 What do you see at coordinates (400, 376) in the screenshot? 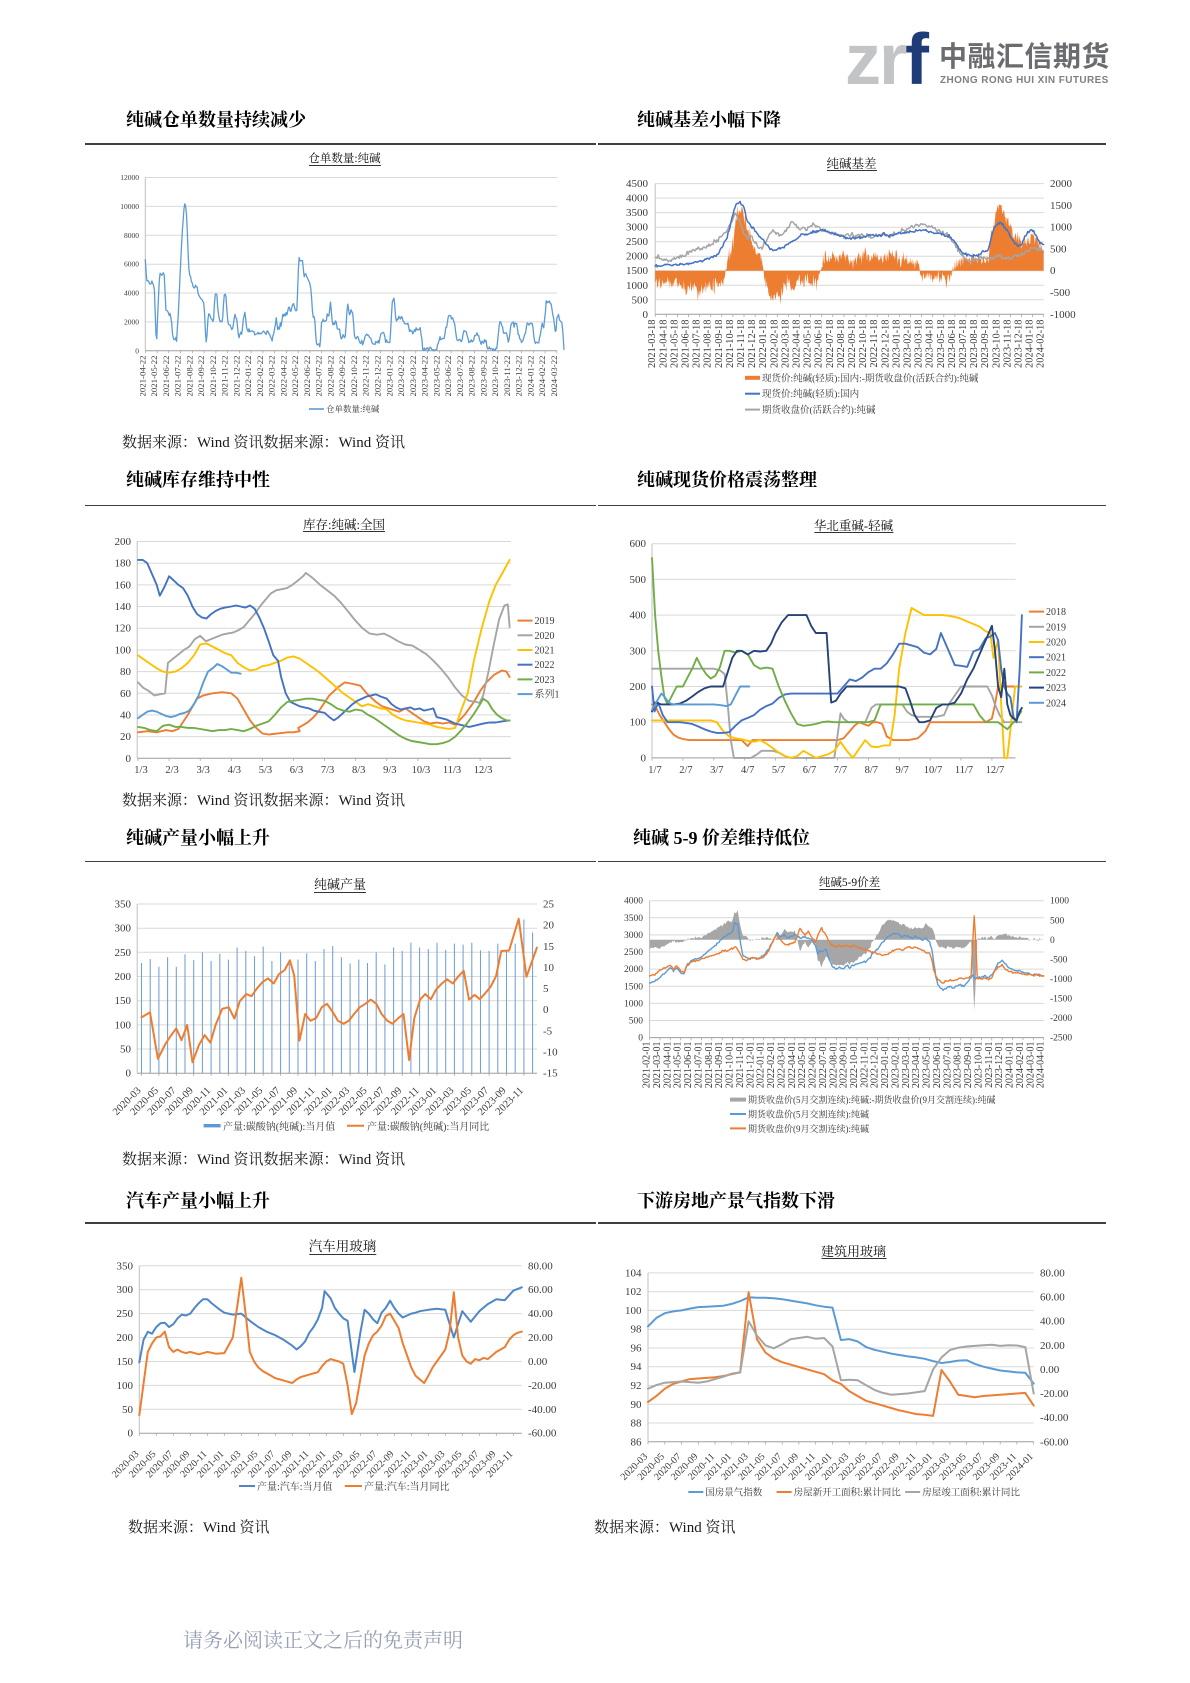
I see `svg-text: 2023-02-22` at bounding box center [400, 376].